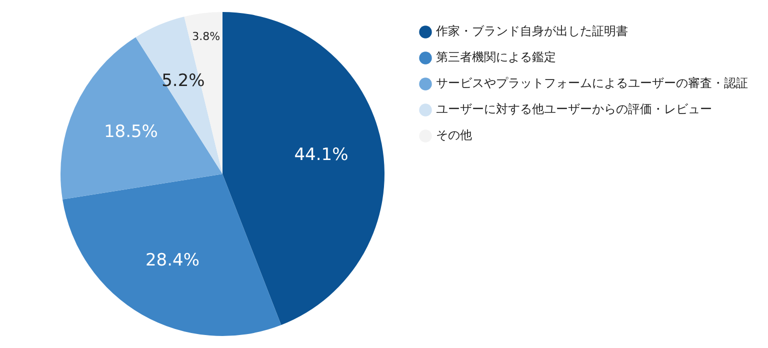 The image size is (768, 348). What do you see at coordinates (131, 132) in the screenshot?
I see `data-label: 18.5%` at bounding box center [131, 132].